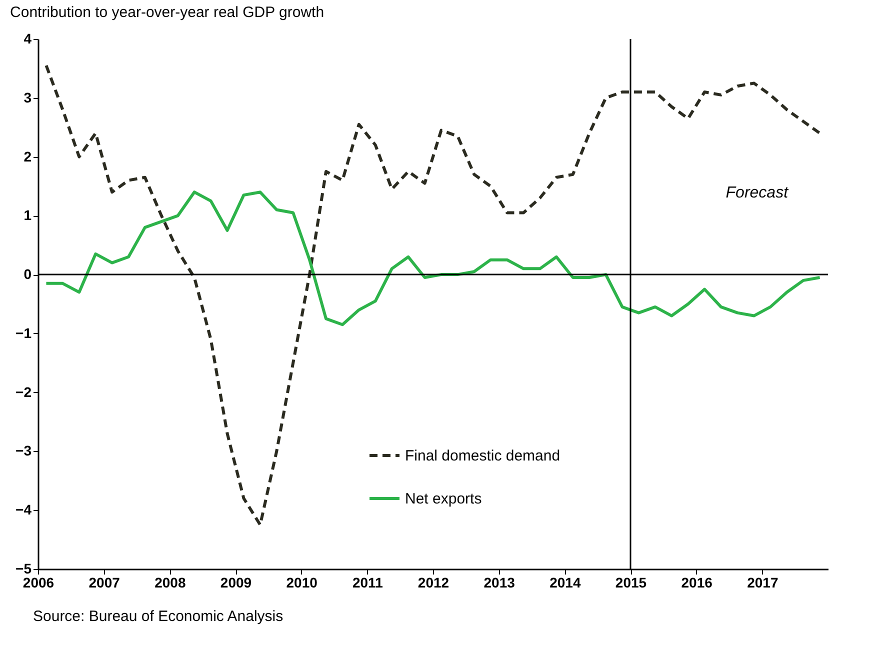 Image resolution: width=871 pixels, height=662 pixels. I want to click on x-tick-label: 2011, so click(368, 582).